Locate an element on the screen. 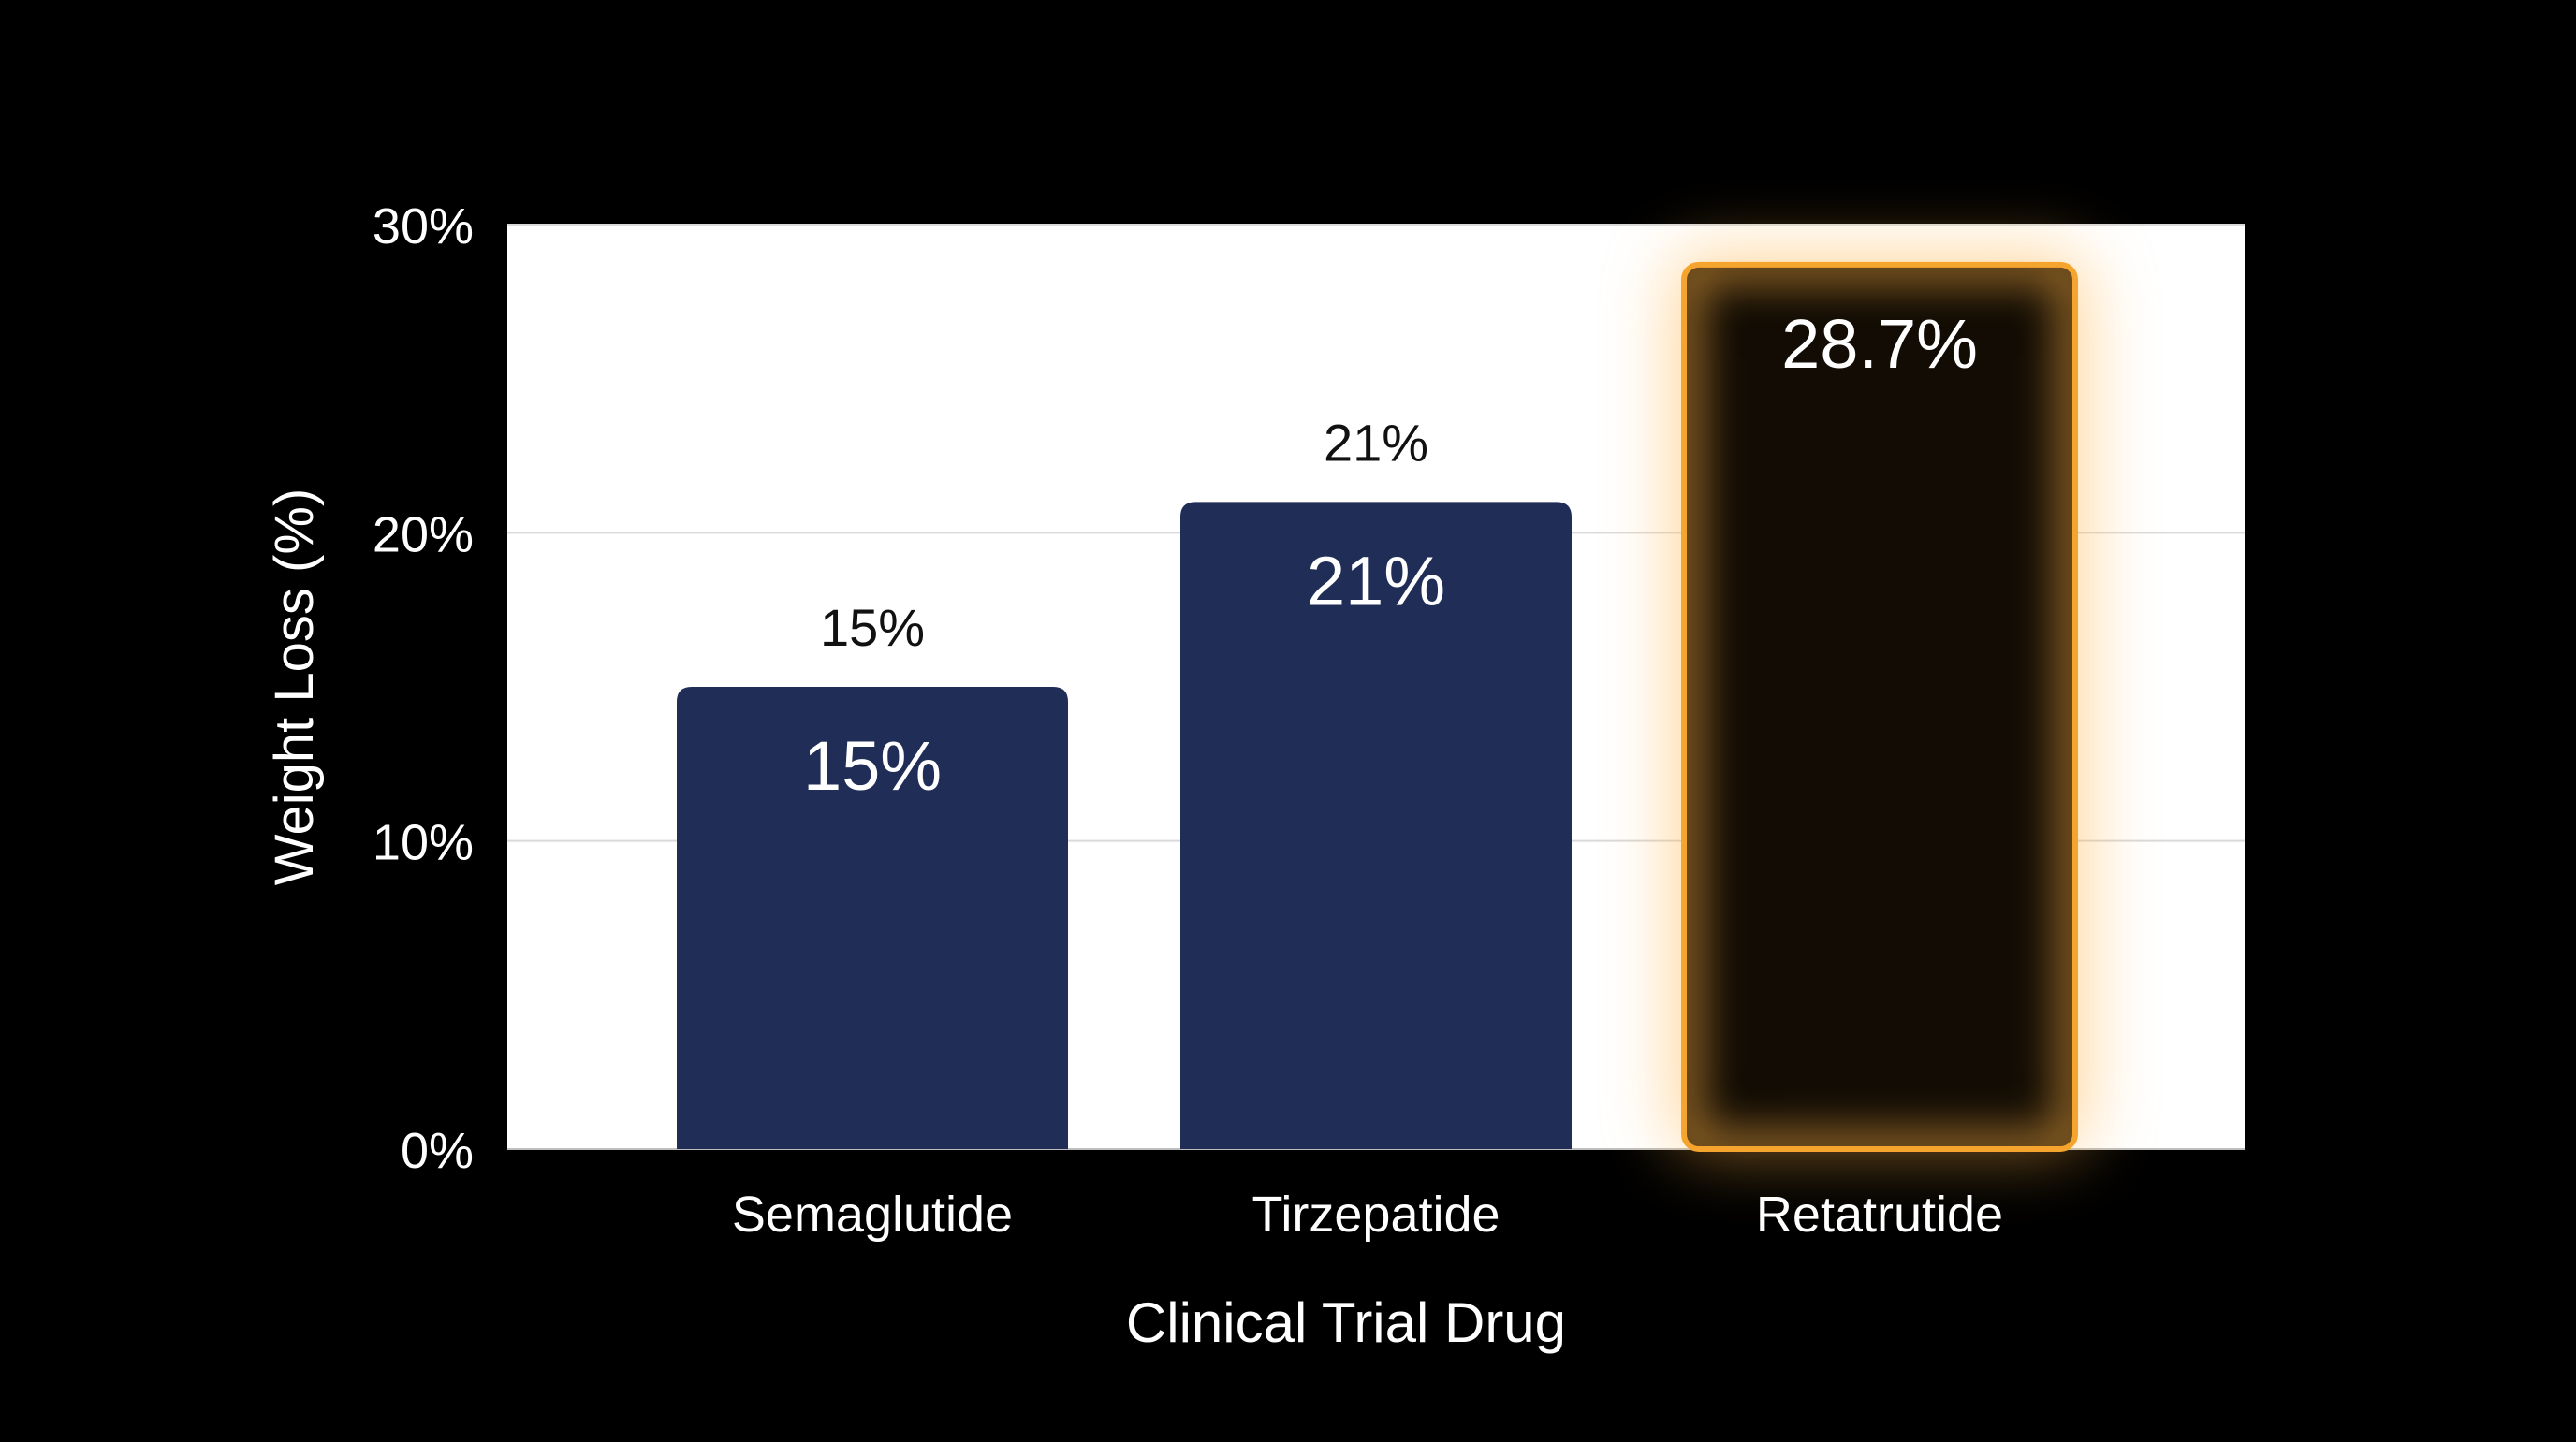 The width and height of the screenshot is (2576, 1442). bar-retatrutide is located at coordinates (1879, 706).